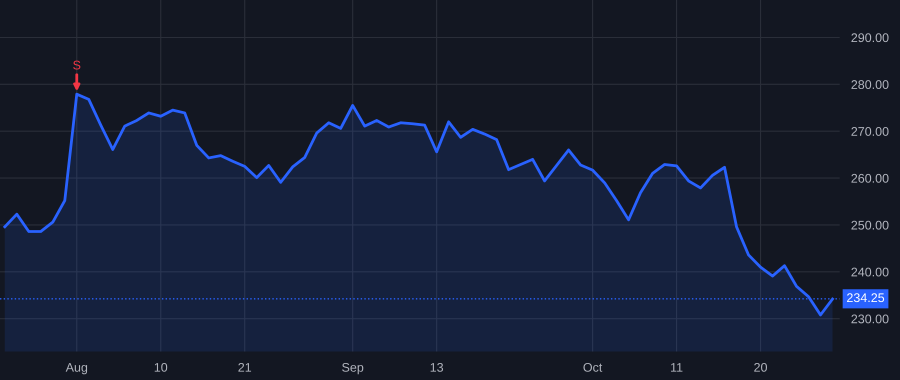 Image resolution: width=900 pixels, height=380 pixels. What do you see at coordinates (592, 367) in the screenshot?
I see `x-tick-label: Oct` at bounding box center [592, 367].